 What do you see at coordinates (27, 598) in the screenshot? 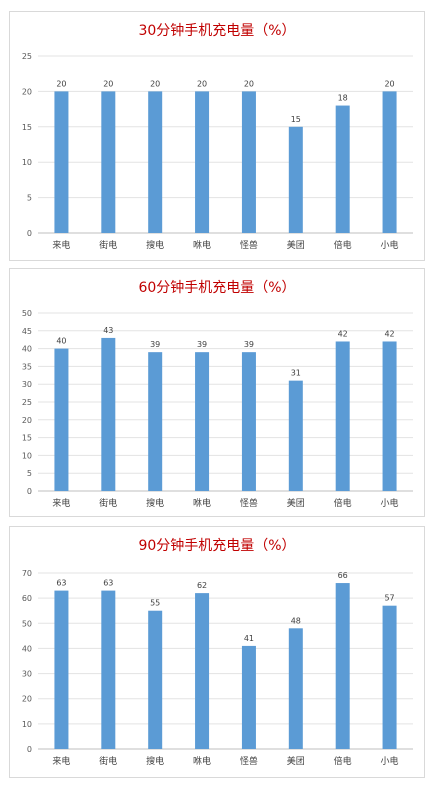
I see `y-tick-label: 60` at bounding box center [27, 598].